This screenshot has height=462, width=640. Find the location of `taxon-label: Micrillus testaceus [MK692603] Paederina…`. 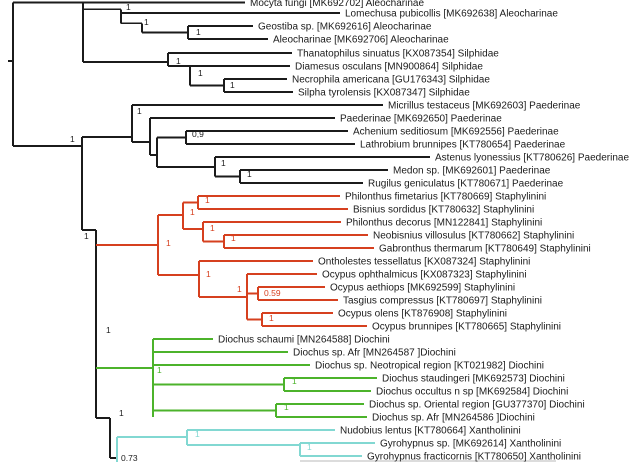

taxon-label: Micrillus testaceus [MK692603] Paederina… is located at coordinates (484, 106).